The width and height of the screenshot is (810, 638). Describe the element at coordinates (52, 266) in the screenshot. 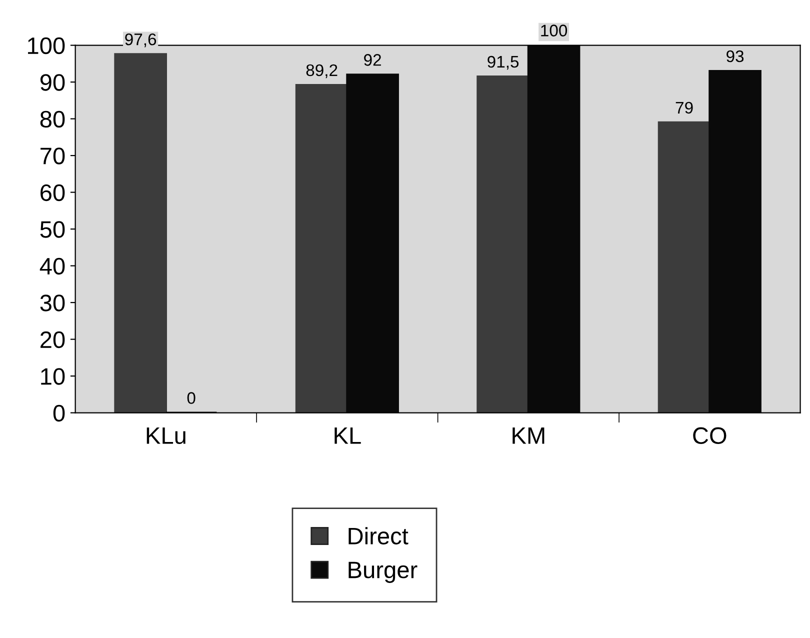

I see `y-tick-label: 40` at that location.